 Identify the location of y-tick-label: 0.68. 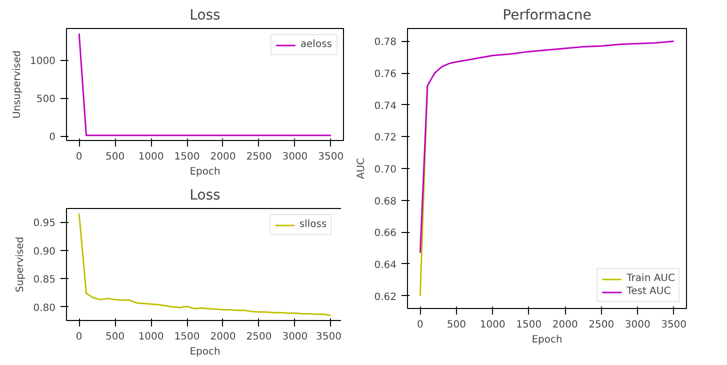
(385, 202).